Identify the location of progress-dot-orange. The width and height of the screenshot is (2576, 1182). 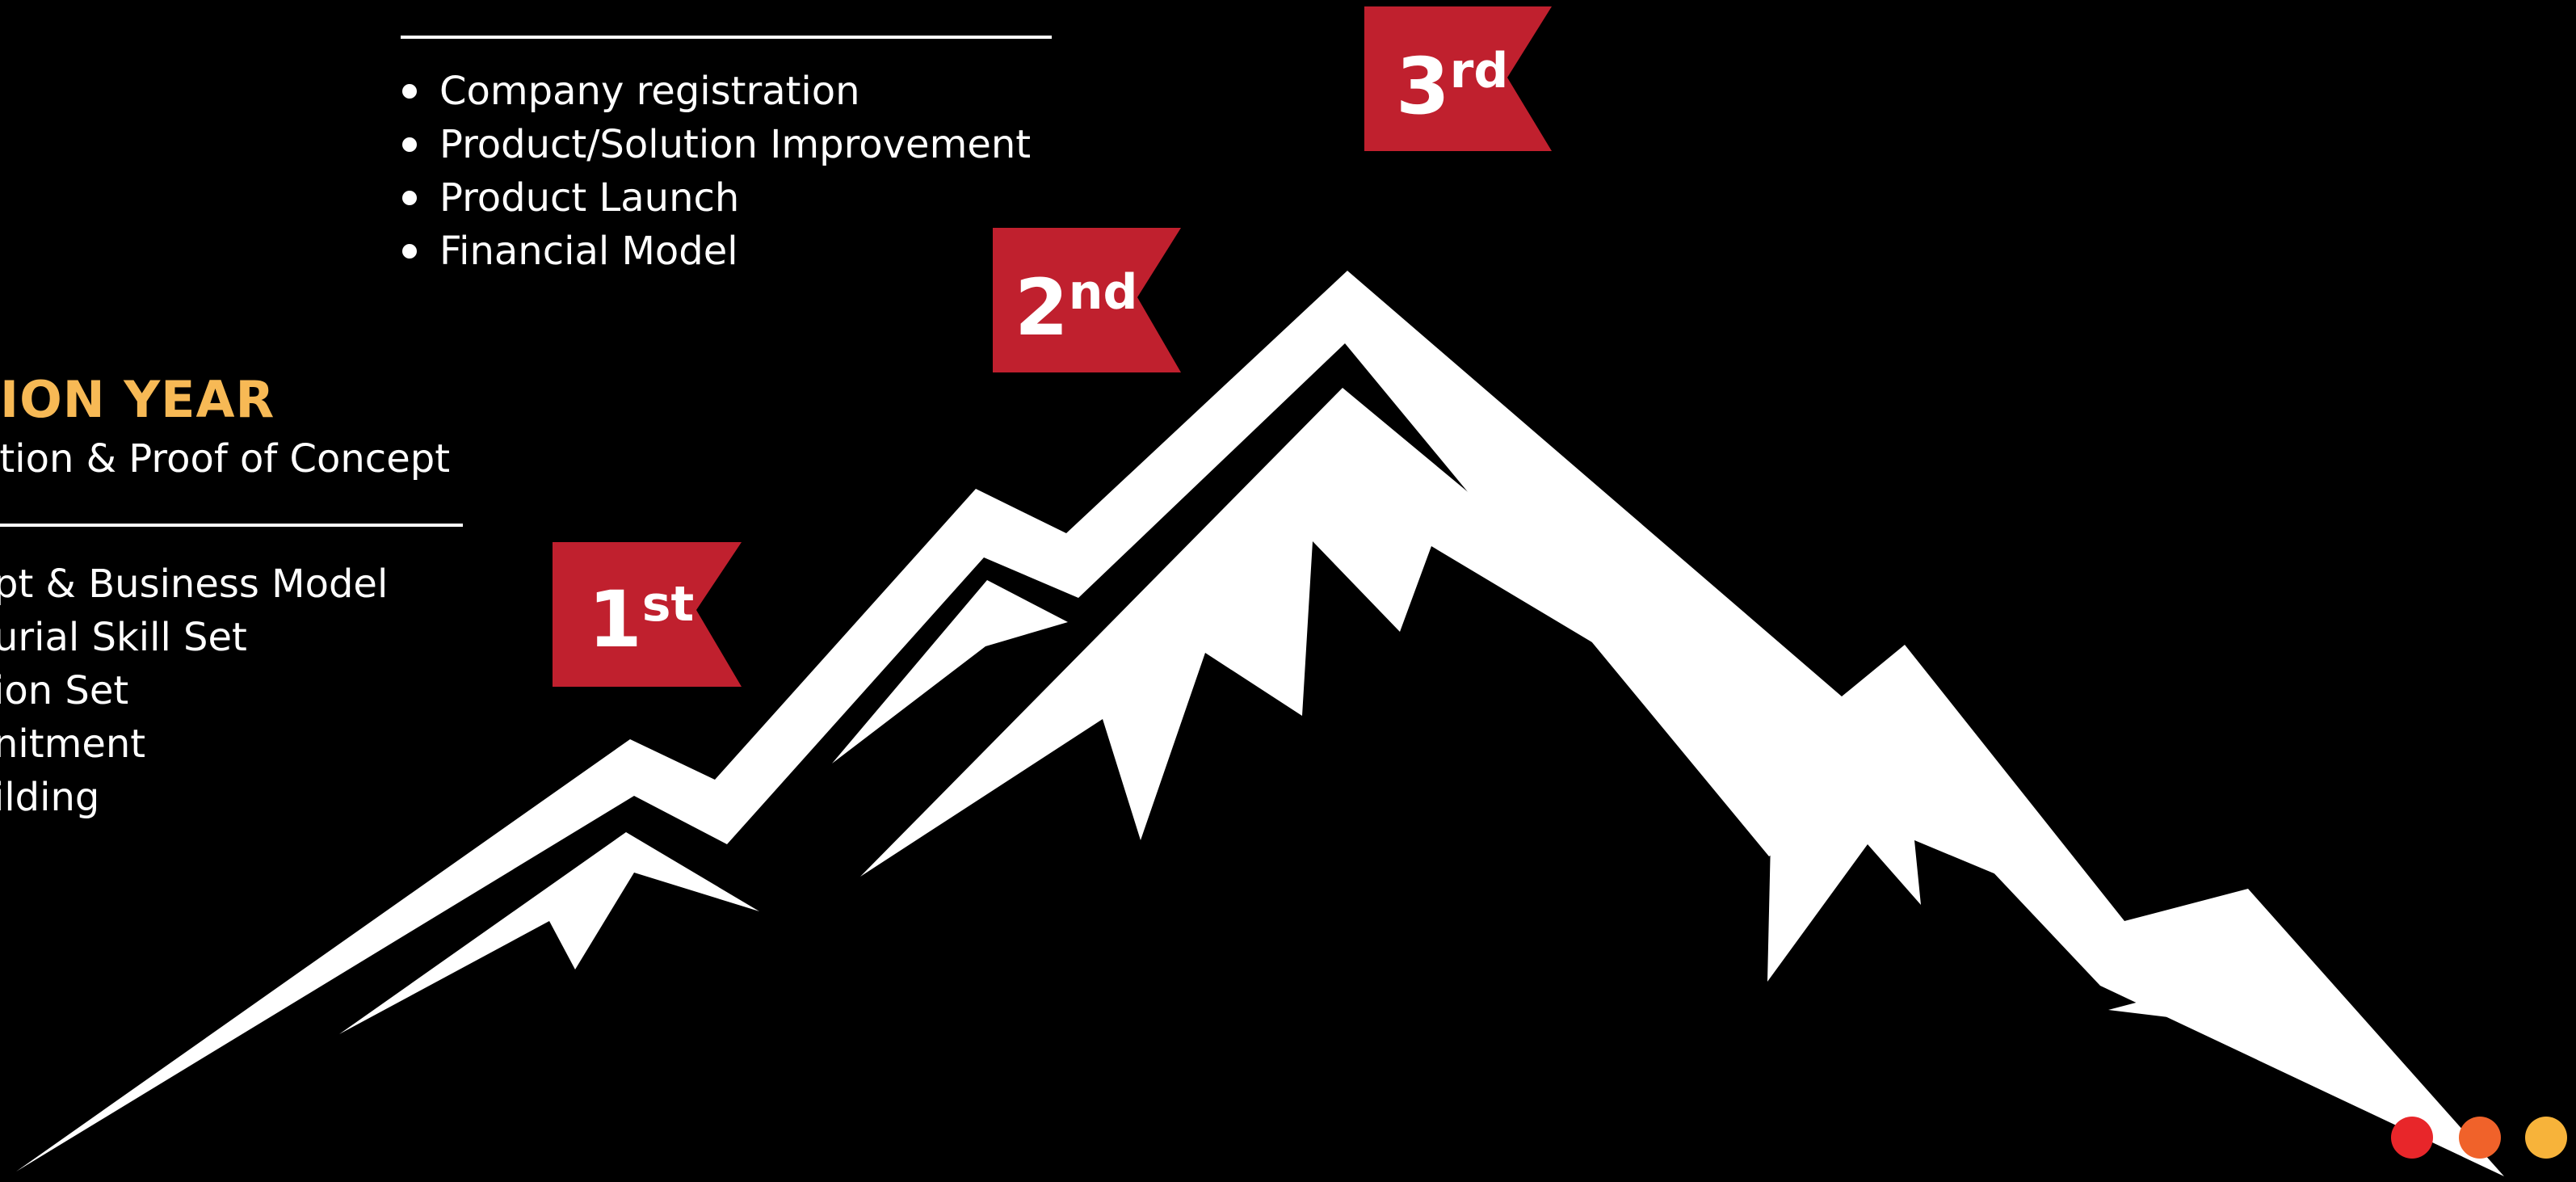
(2480, 1138).